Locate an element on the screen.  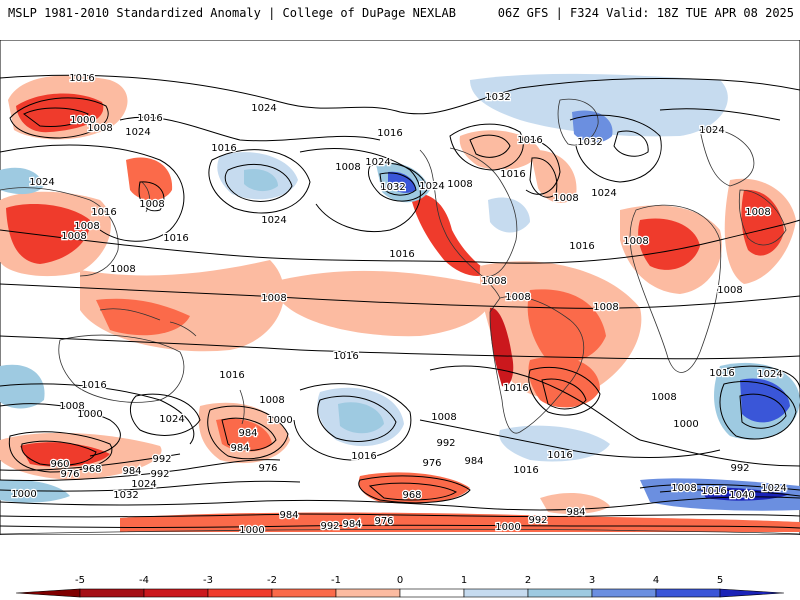
coast-north-america is located at coordinates (468, 212).